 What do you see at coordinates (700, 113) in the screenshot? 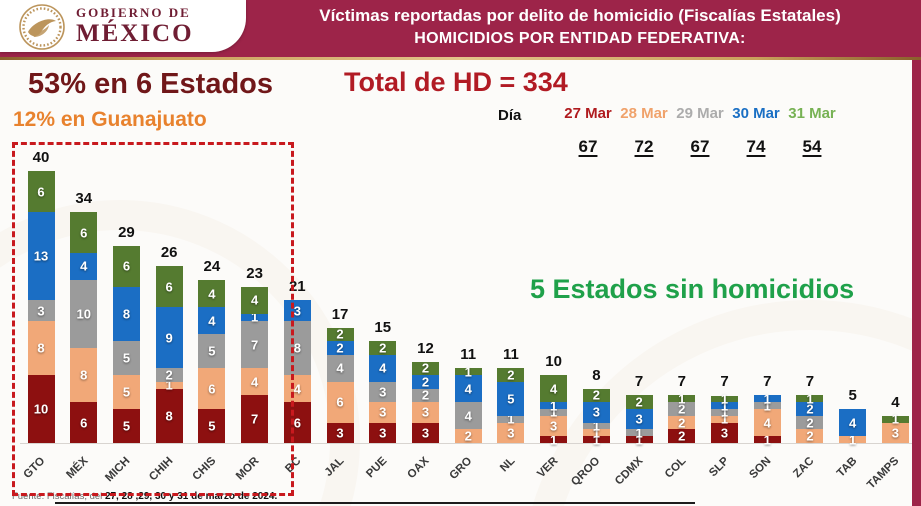
I see `legend-day-date: 29 Mar` at bounding box center [700, 113].